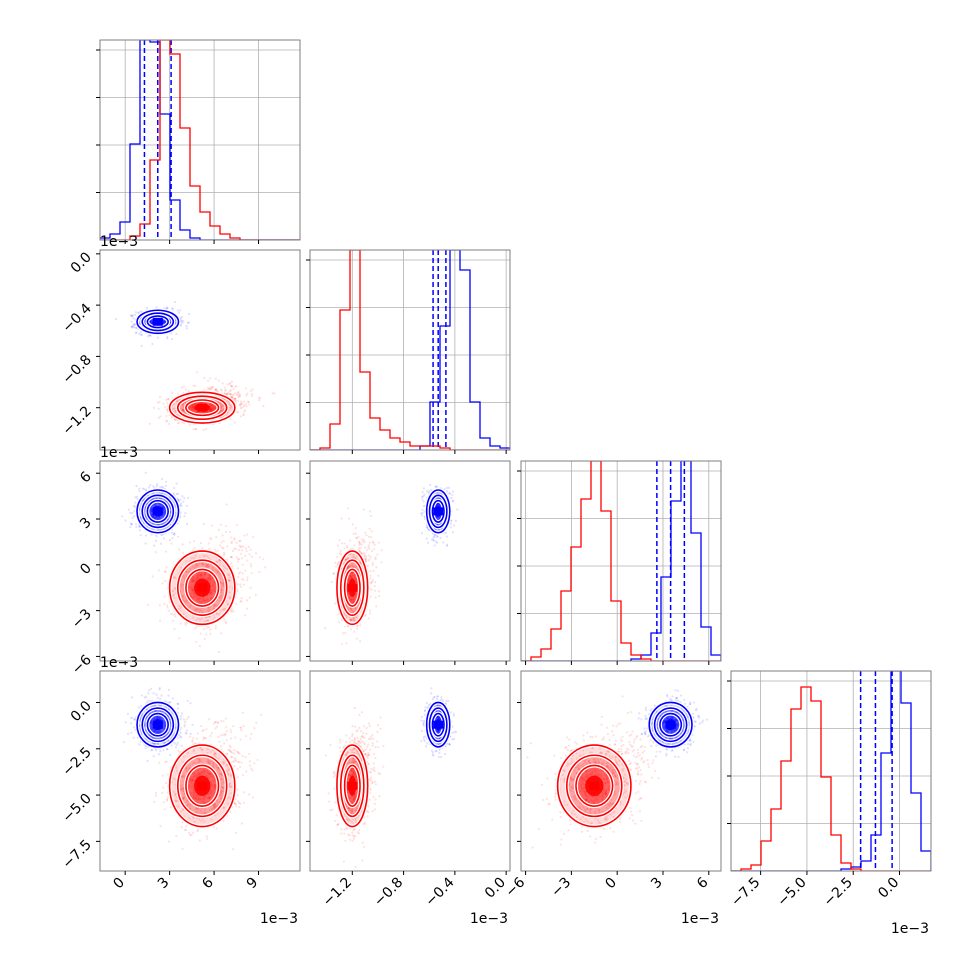 Image resolution: width=970 pixels, height=970 pixels. What do you see at coordinates (202, 408) in the screenshot?
I see `red-contour` at bounding box center [202, 408].